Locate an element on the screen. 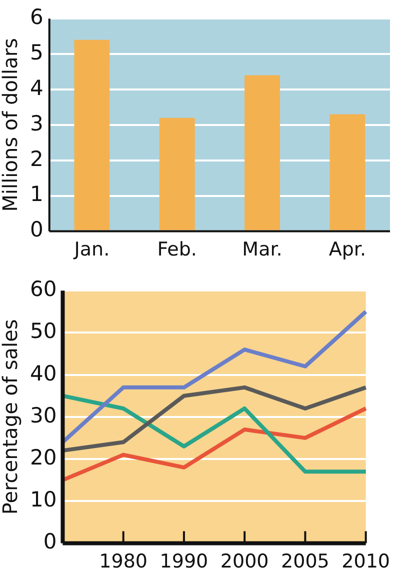  x-tick-label: 2010 is located at coordinates (366, 561).